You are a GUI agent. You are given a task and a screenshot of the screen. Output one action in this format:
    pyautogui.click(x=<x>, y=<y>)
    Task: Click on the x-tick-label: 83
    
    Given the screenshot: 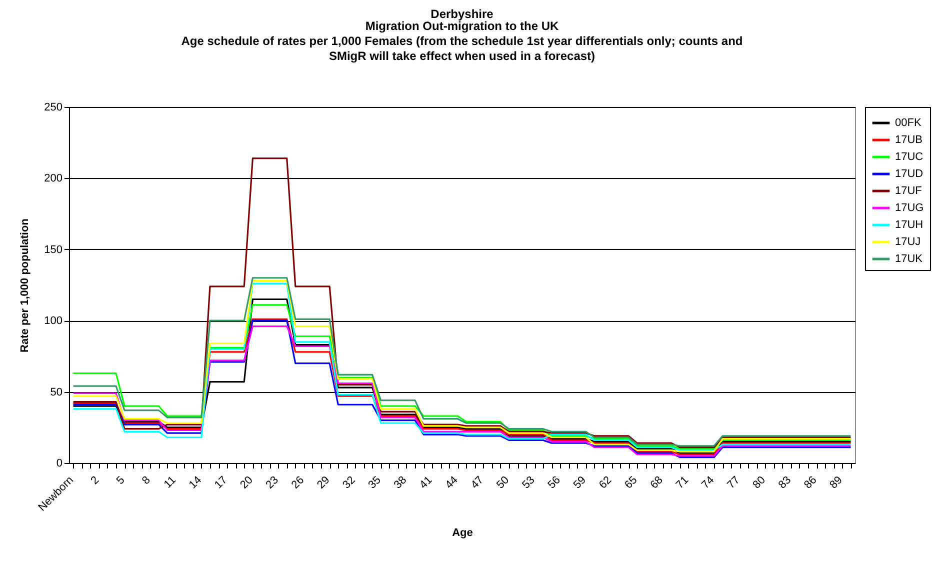 What is the action you would take?
    pyautogui.click(x=785, y=483)
    